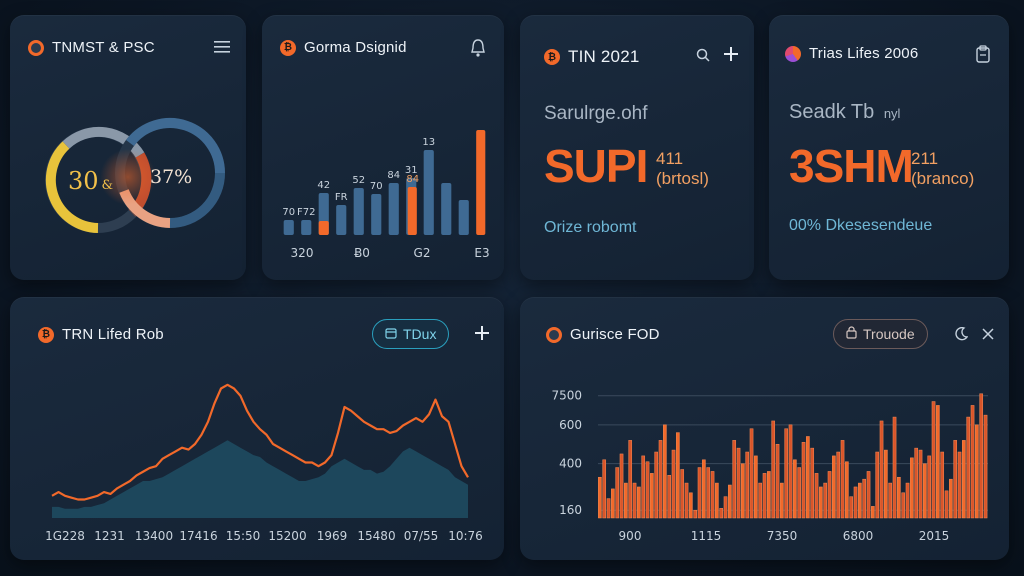 The height and width of the screenshot is (576, 1024). I want to click on bar-value-label: 52, so click(358, 180).